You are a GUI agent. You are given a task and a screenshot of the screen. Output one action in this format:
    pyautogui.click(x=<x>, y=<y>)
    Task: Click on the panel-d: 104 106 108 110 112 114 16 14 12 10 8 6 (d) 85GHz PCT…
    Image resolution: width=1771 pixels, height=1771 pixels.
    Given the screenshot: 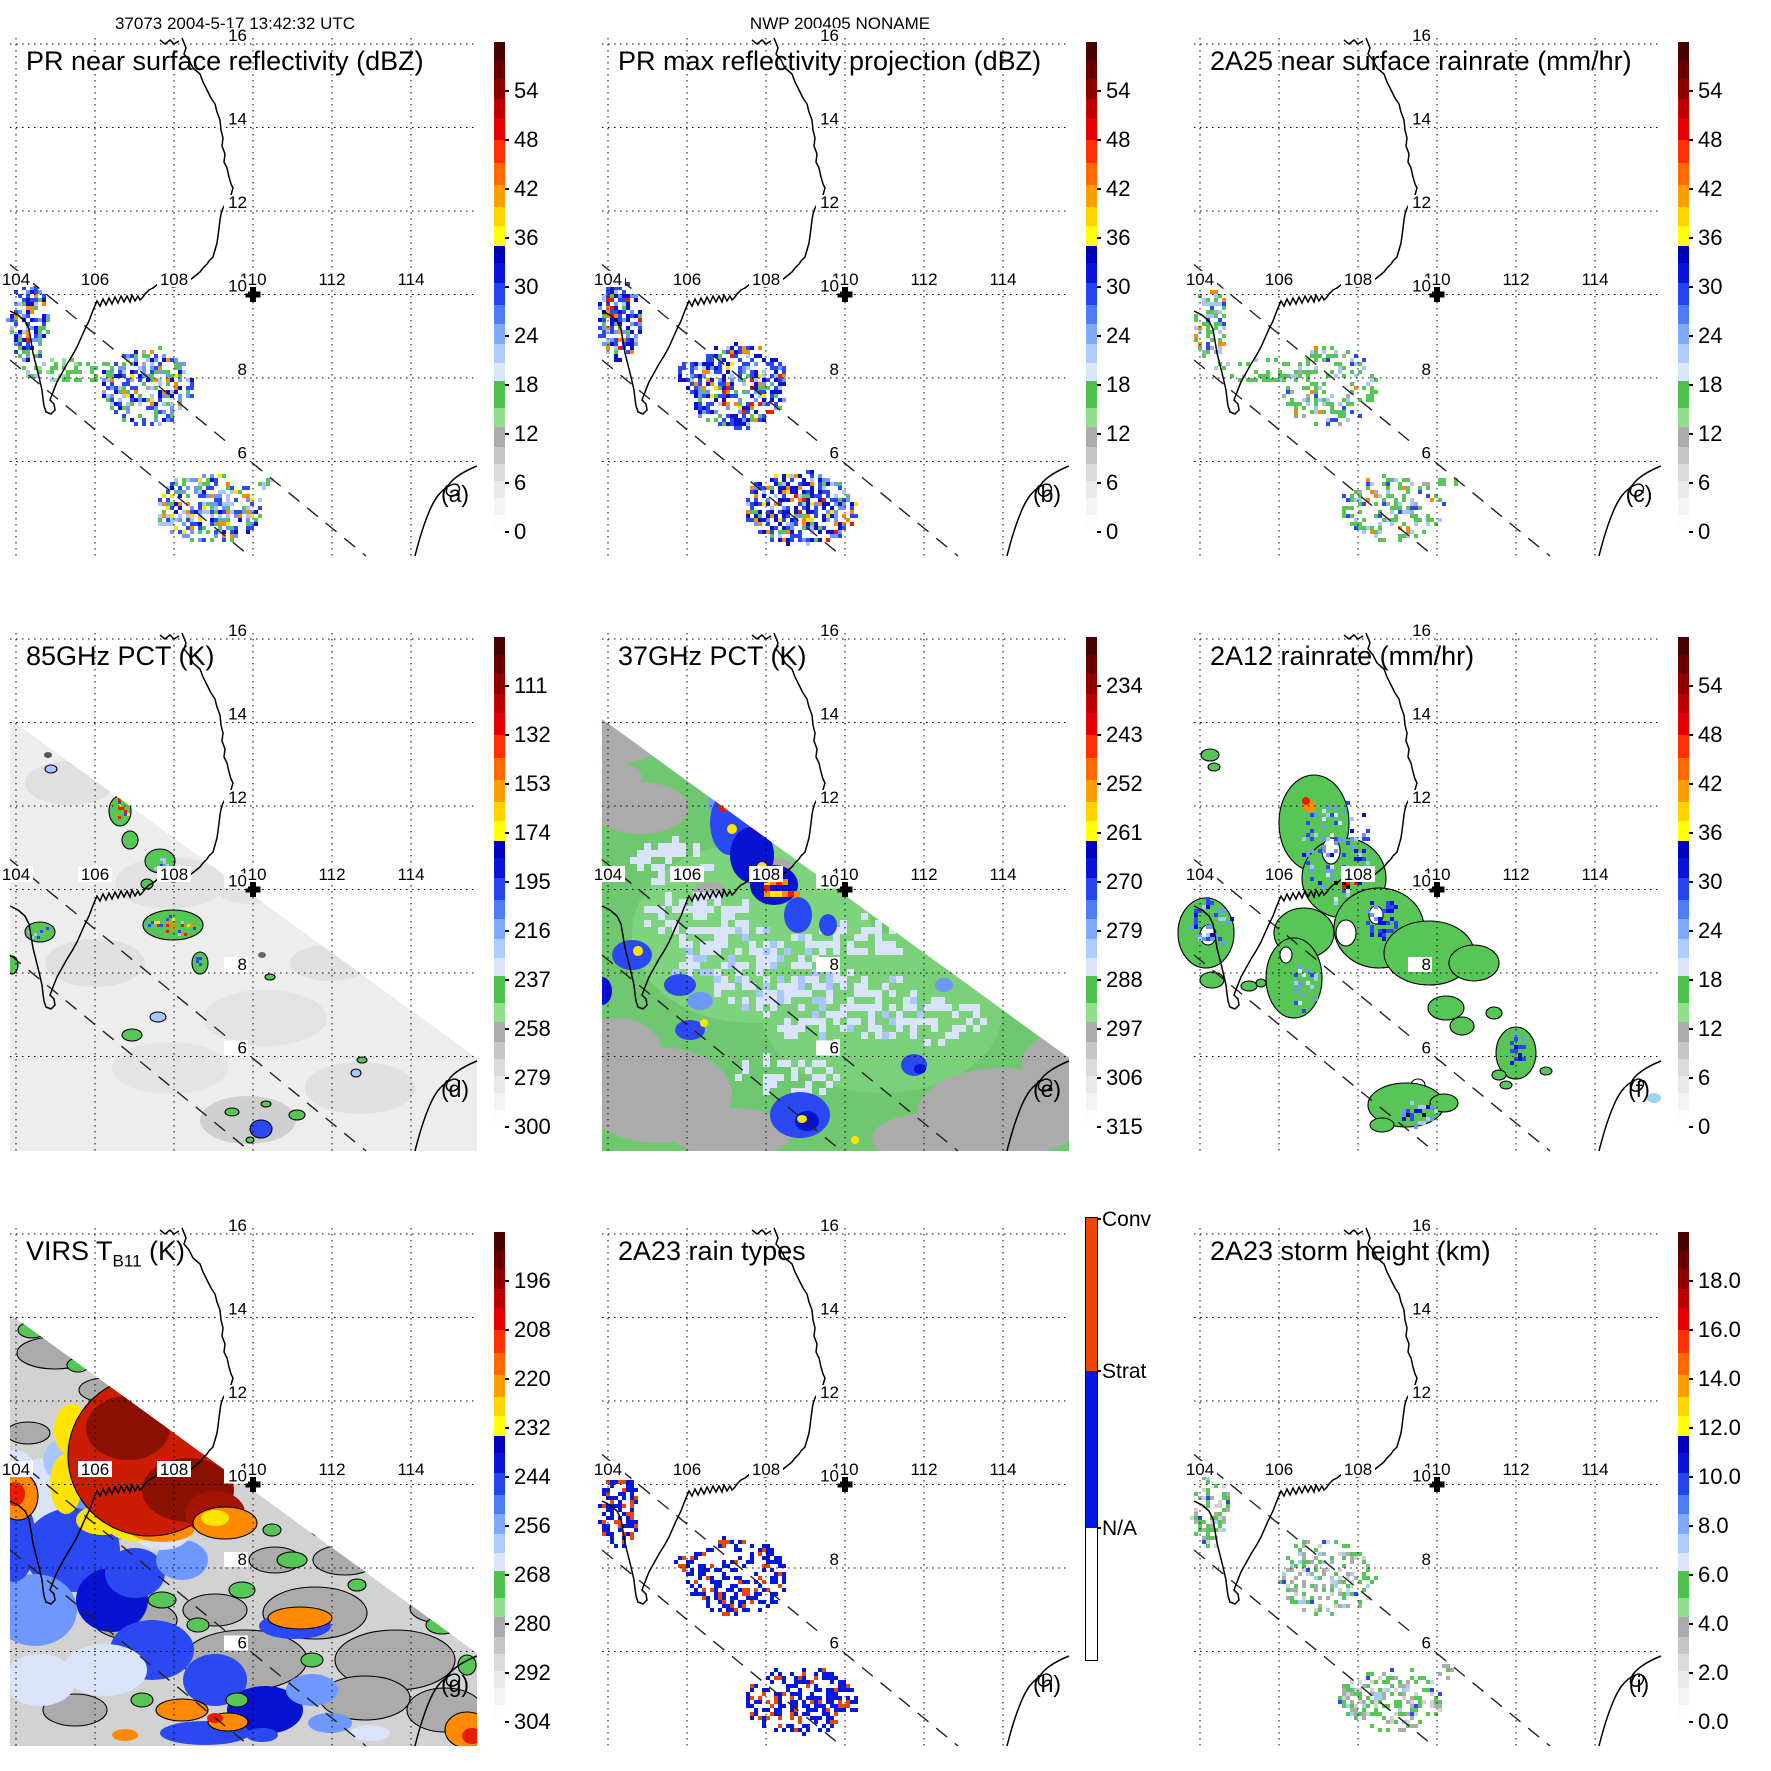 What is the action you would take?
    pyautogui.click(x=296, y=892)
    